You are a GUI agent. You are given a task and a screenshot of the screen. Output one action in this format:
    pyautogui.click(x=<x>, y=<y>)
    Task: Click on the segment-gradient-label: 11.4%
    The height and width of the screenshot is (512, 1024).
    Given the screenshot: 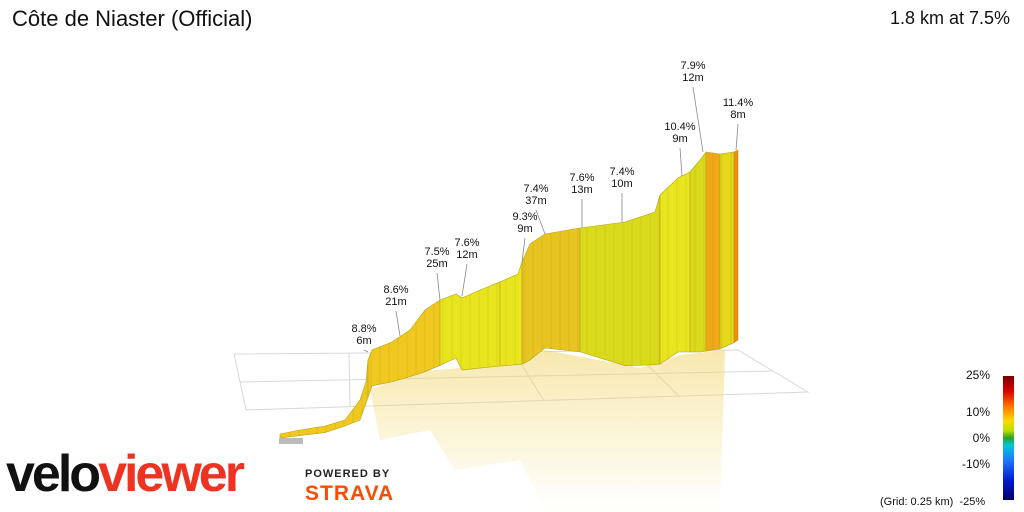 What is the action you would take?
    pyautogui.click(x=738, y=103)
    